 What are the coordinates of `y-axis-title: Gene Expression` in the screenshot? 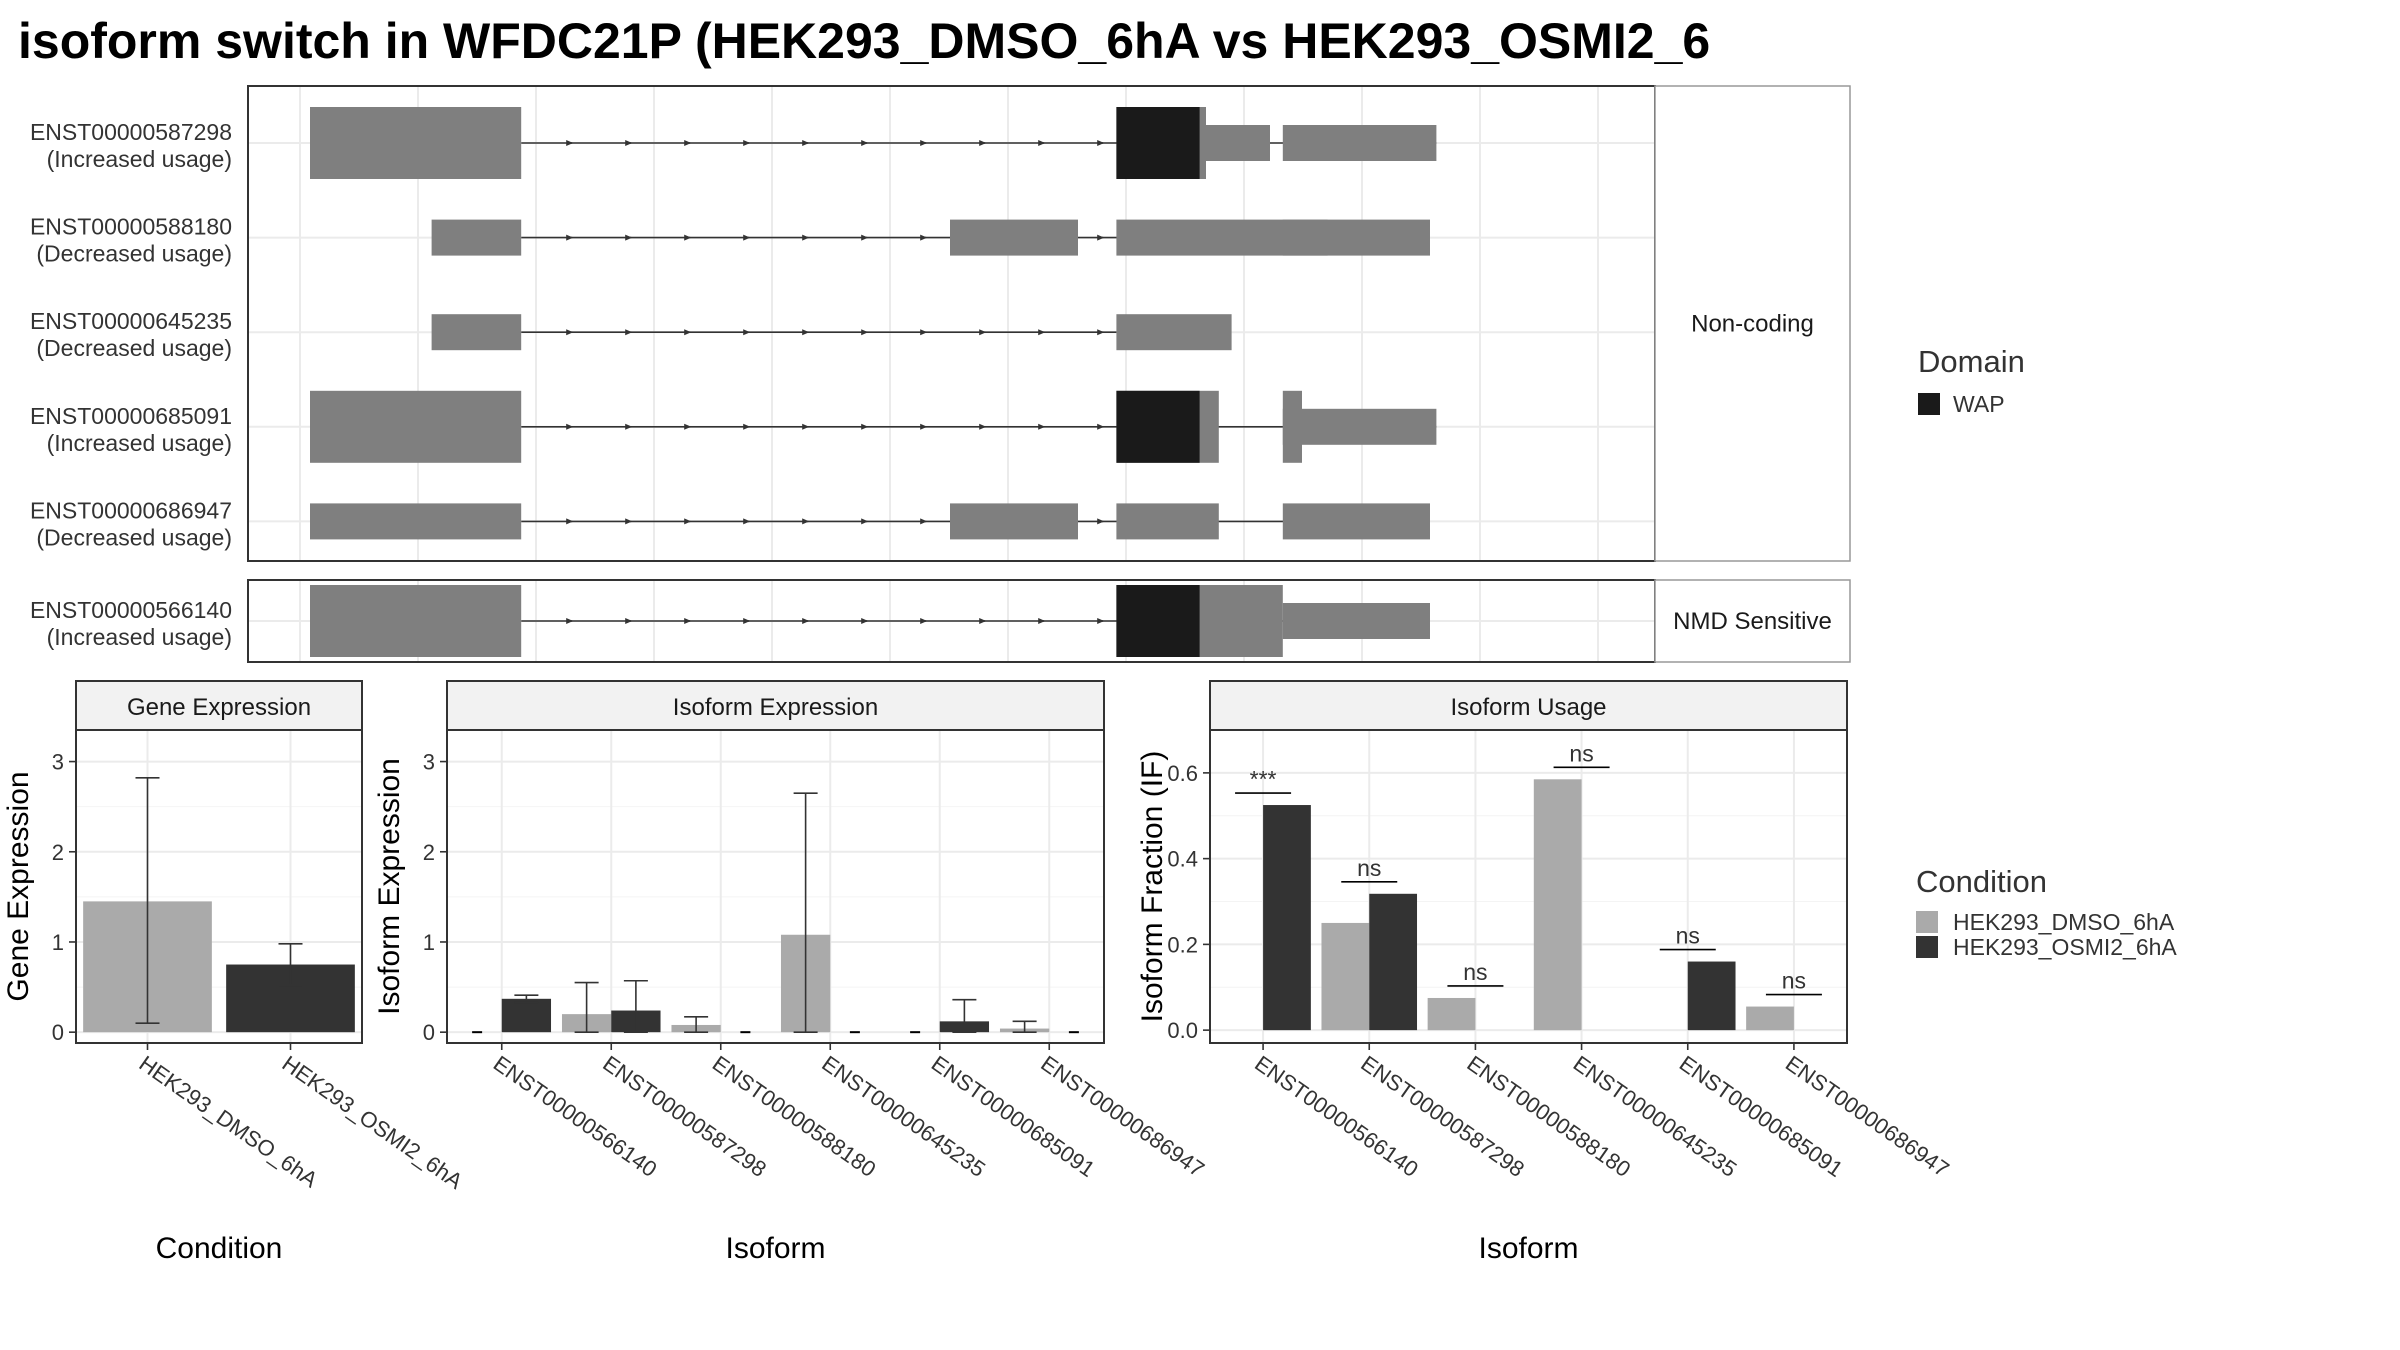 It's located at (18, 886).